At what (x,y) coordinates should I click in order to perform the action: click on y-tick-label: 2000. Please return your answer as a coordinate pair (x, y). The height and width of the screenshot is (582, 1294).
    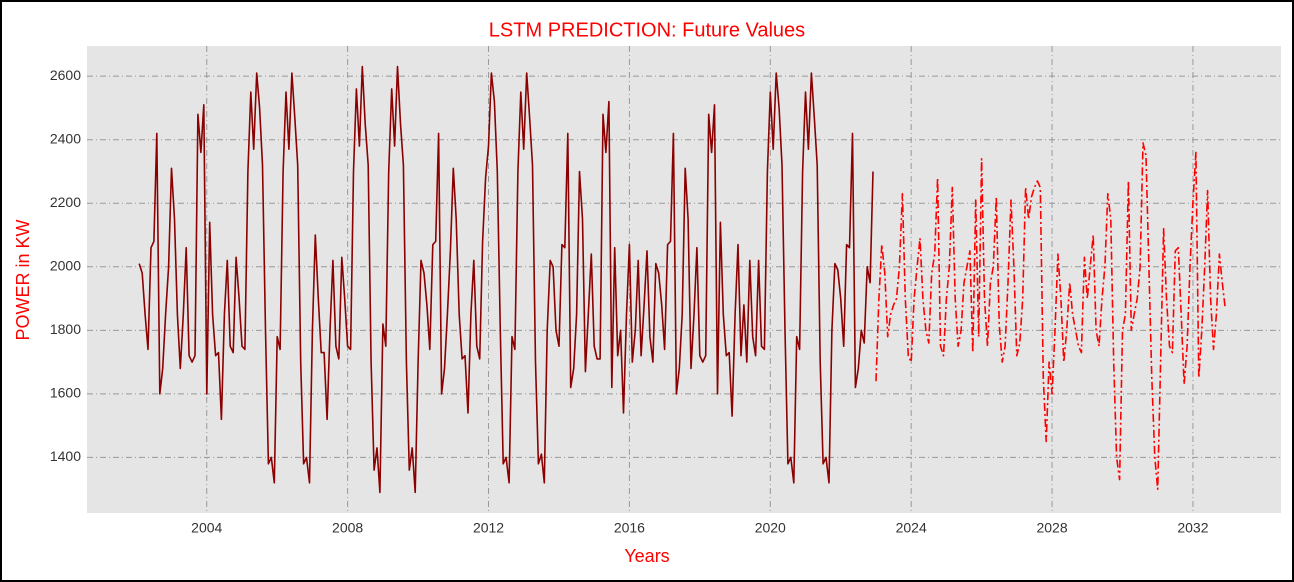
    Looking at the image, I should click on (65, 265).